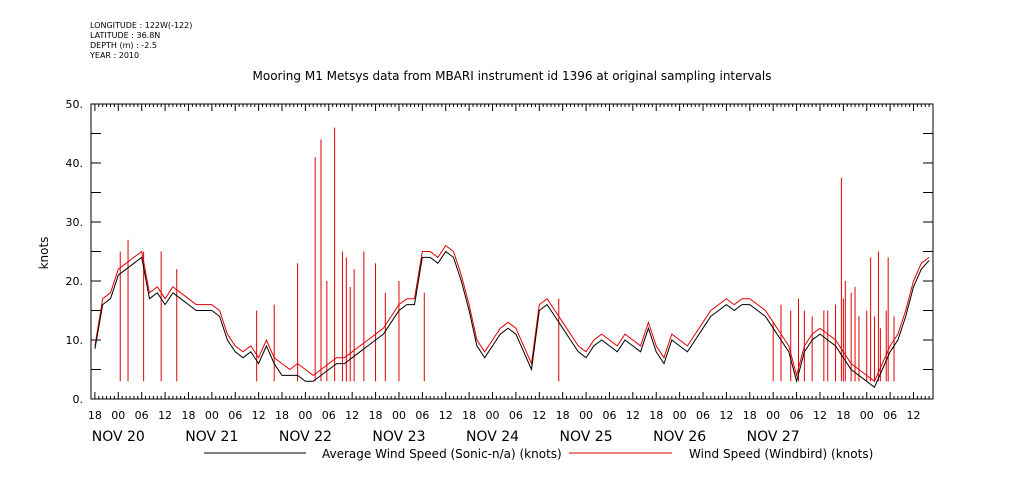 This screenshot has width=1009, height=504. Describe the element at coordinates (75, 222) in the screenshot. I see `y-tick-label: 30.` at that location.